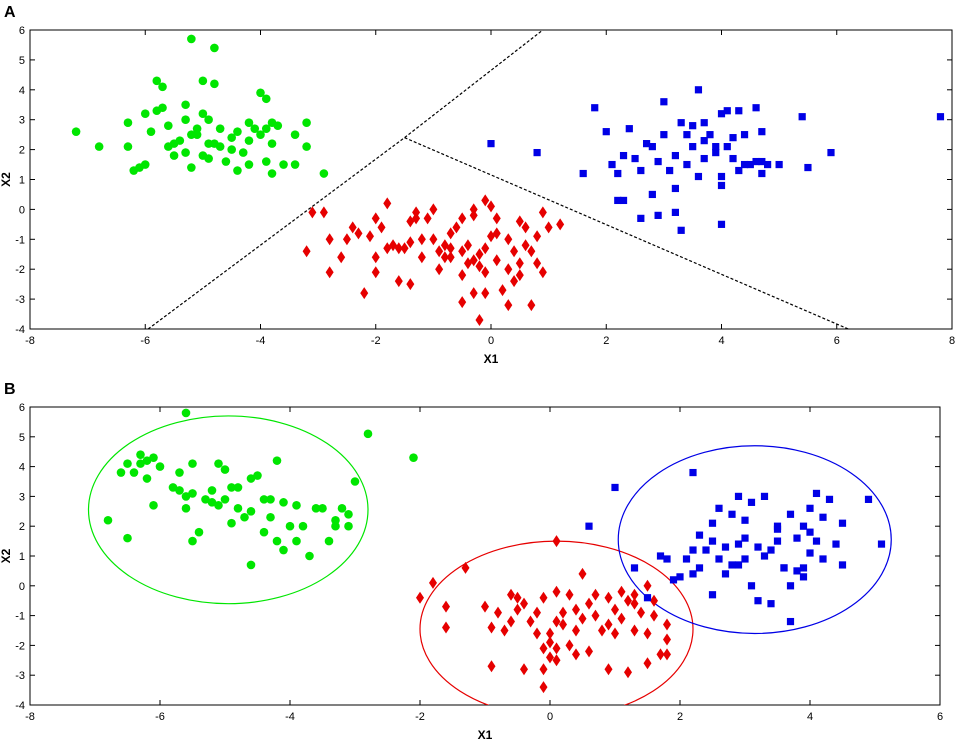 Image resolution: width=957 pixels, height=739 pixels. What do you see at coordinates (20, 706) in the screenshot?
I see `panel-b-ytick-label: -4` at bounding box center [20, 706].